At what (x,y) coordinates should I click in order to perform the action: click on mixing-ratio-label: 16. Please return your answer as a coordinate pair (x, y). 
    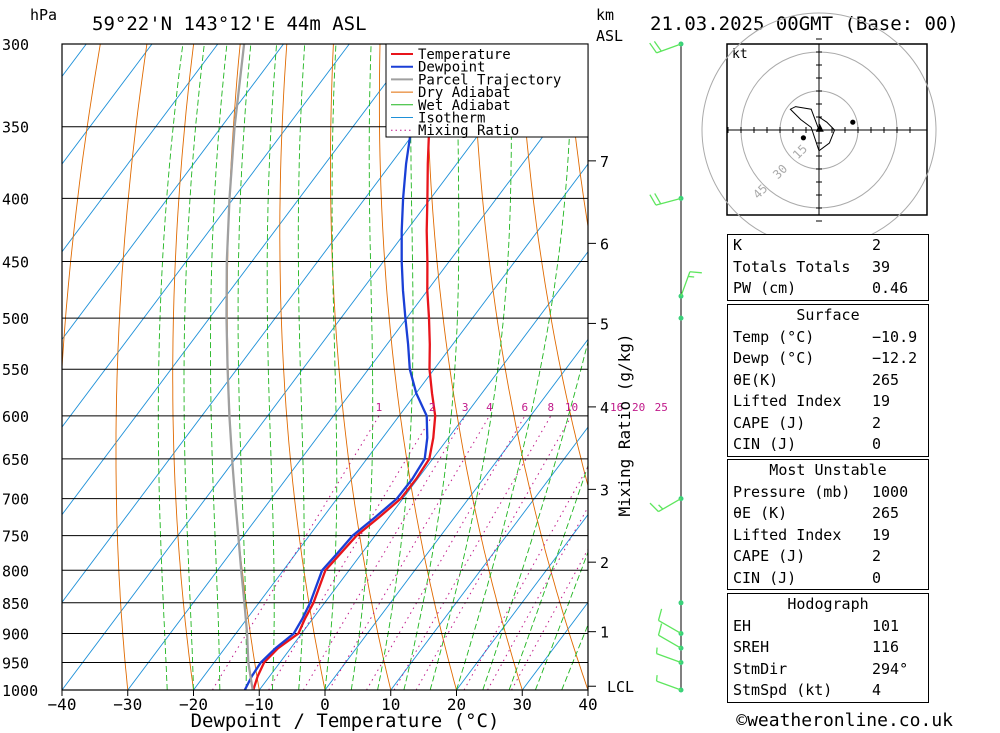
    Looking at the image, I should click on (616, 407).